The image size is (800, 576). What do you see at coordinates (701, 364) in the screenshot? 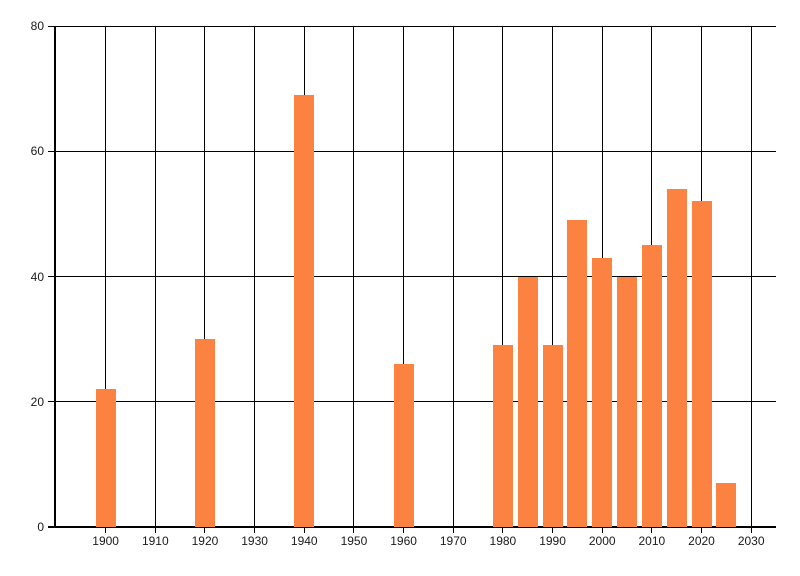
I see `bar-2020` at bounding box center [701, 364].